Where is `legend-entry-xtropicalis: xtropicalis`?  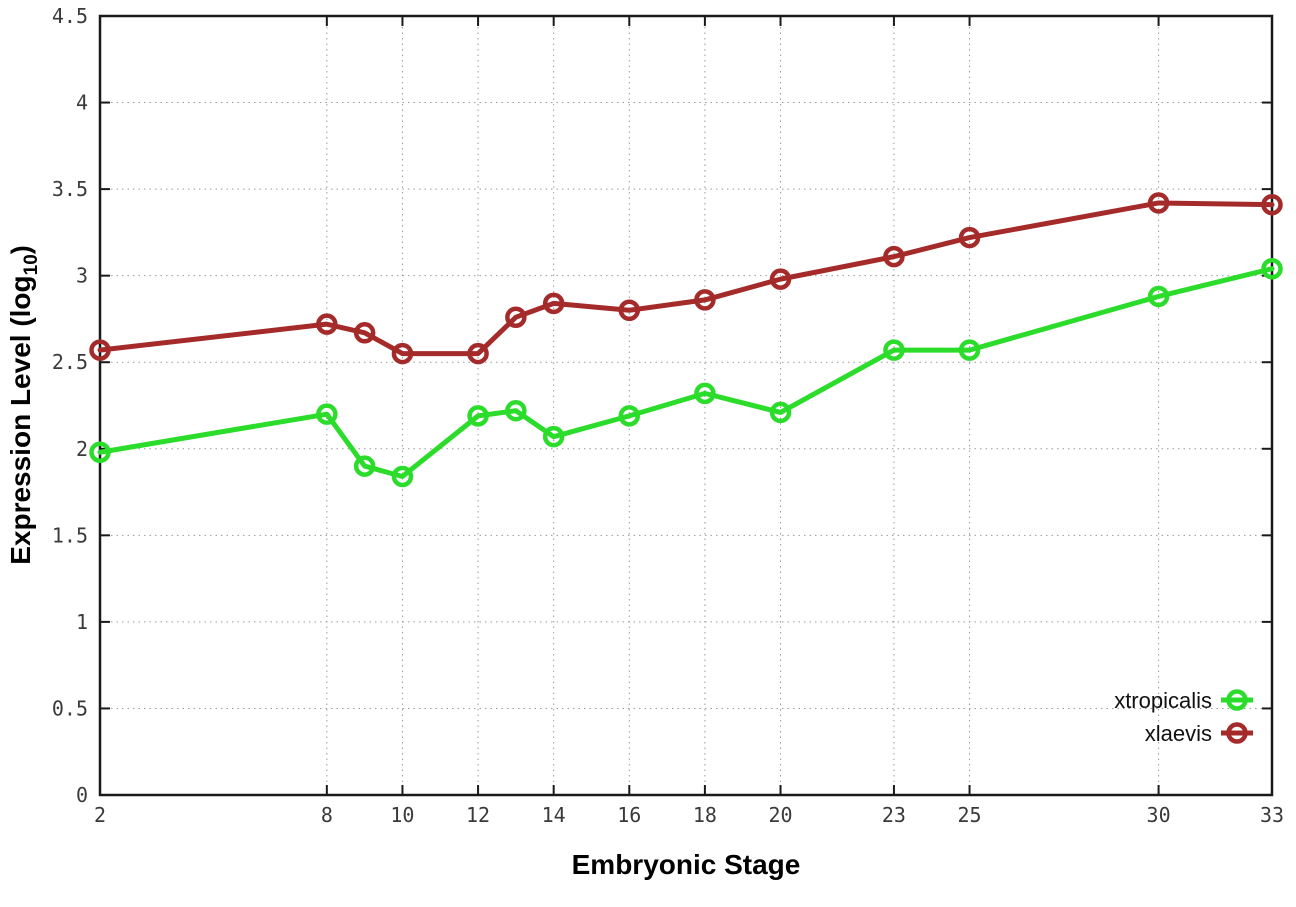 legend-entry-xtropicalis: xtropicalis is located at coordinates (1183, 700).